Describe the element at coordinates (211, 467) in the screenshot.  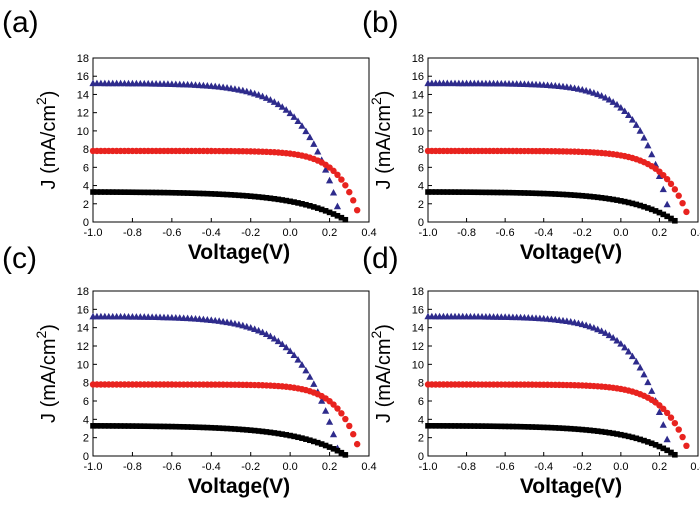
I see `x-tick-label: -0.4` at that location.